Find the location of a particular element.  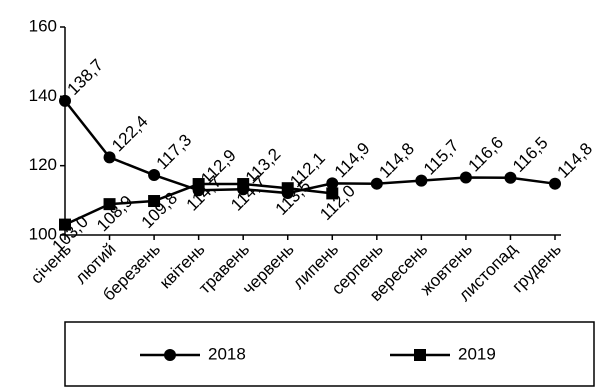

y-tick-label: 120 is located at coordinates (43, 164).